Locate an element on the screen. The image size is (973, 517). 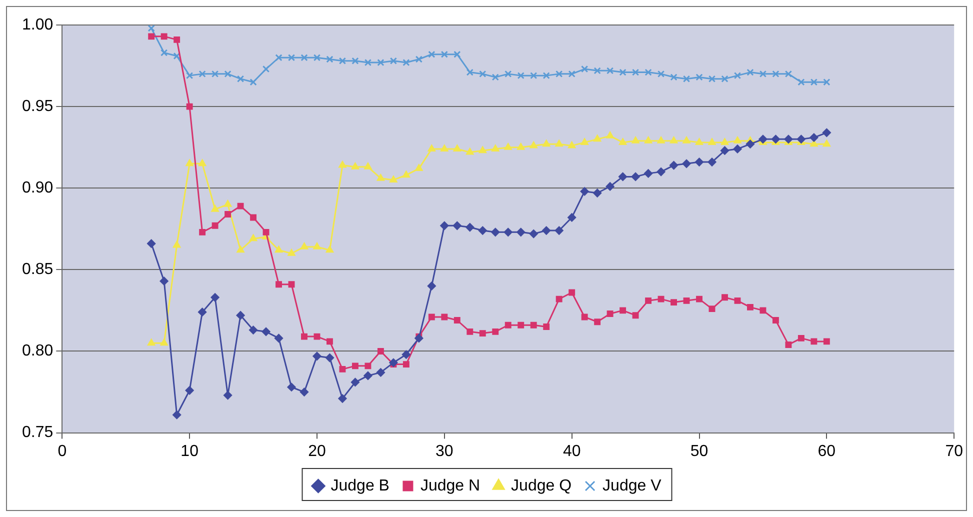
y-tick-label: 0.85 is located at coordinates (38, 269).